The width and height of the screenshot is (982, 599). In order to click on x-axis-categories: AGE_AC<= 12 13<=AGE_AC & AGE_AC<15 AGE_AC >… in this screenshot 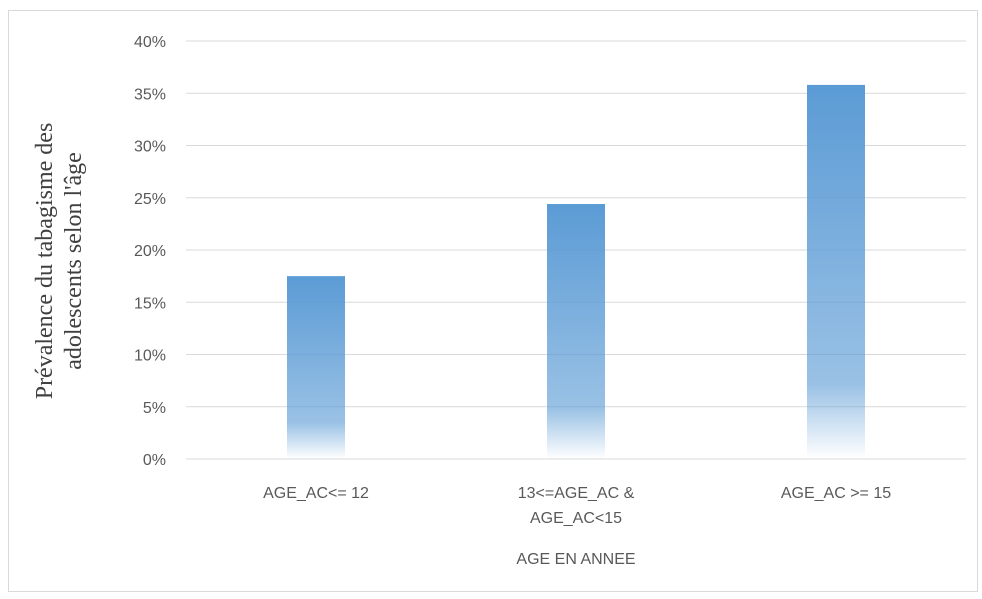, I will do `click(577, 506)`.